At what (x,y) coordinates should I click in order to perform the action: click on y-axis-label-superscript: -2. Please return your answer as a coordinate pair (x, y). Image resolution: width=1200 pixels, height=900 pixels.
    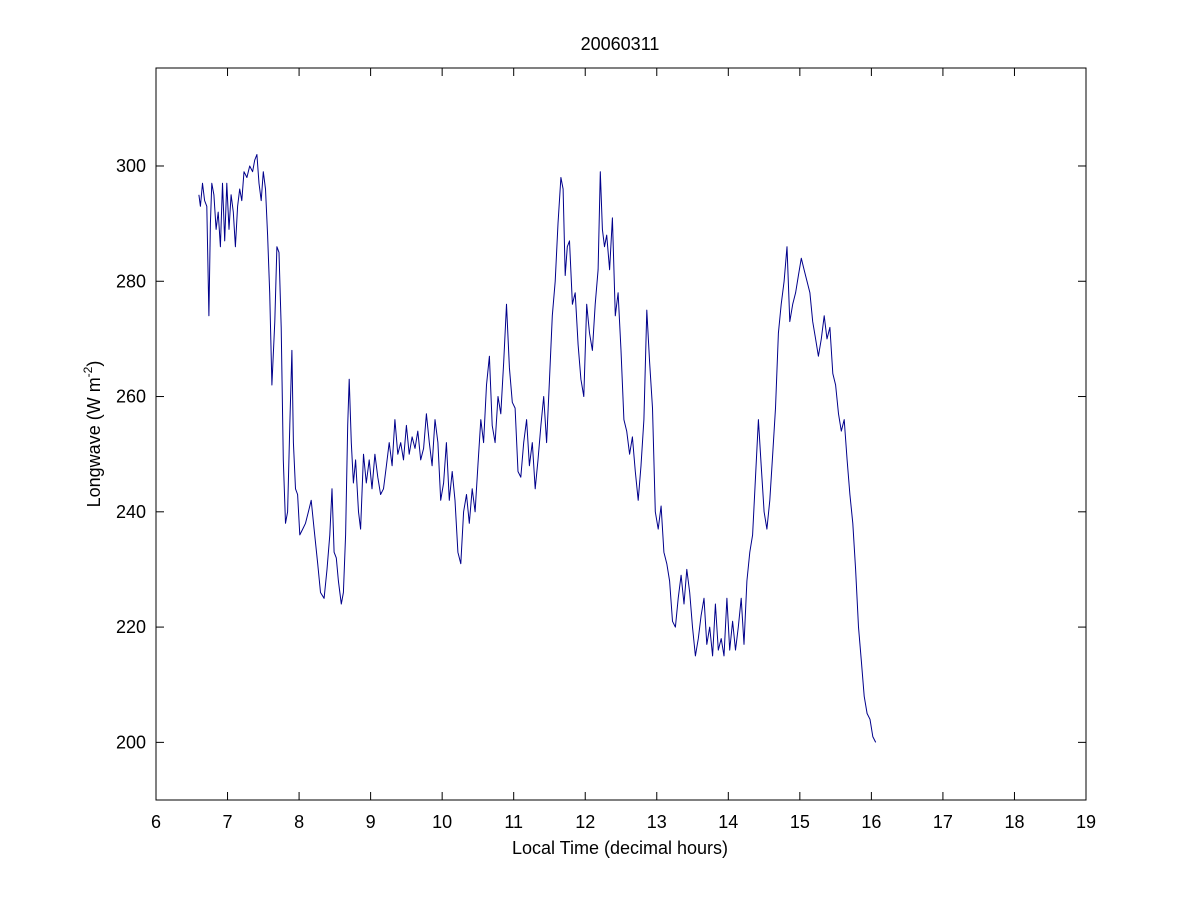
    Looking at the image, I should click on (88, 371).